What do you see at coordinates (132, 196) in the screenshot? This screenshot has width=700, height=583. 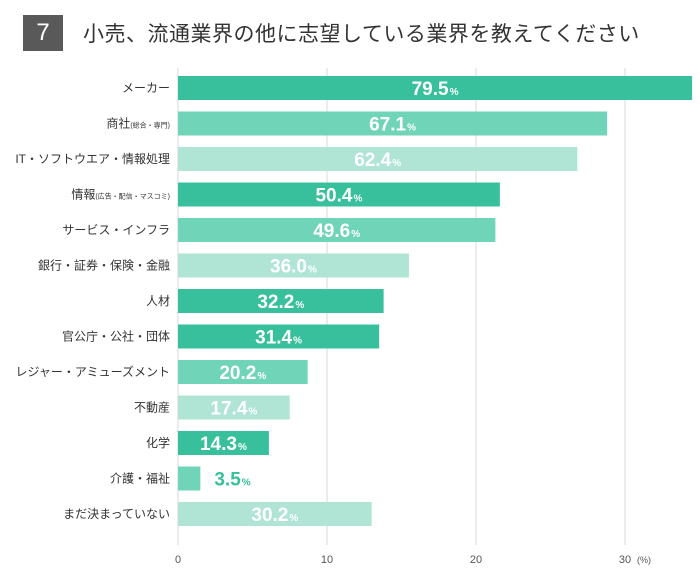 I see `category-label-sub: (広告・配信・マスコミ)` at bounding box center [132, 196].